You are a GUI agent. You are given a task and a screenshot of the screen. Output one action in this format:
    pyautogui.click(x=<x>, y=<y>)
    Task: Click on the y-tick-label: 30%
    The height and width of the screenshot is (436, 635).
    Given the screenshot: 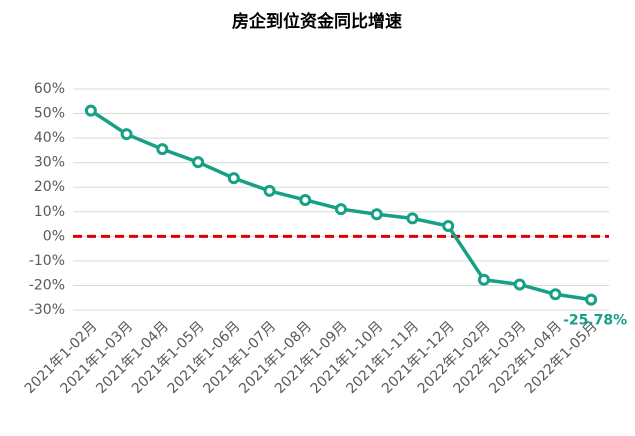 What is the action you would take?
    pyautogui.click(x=49, y=163)
    